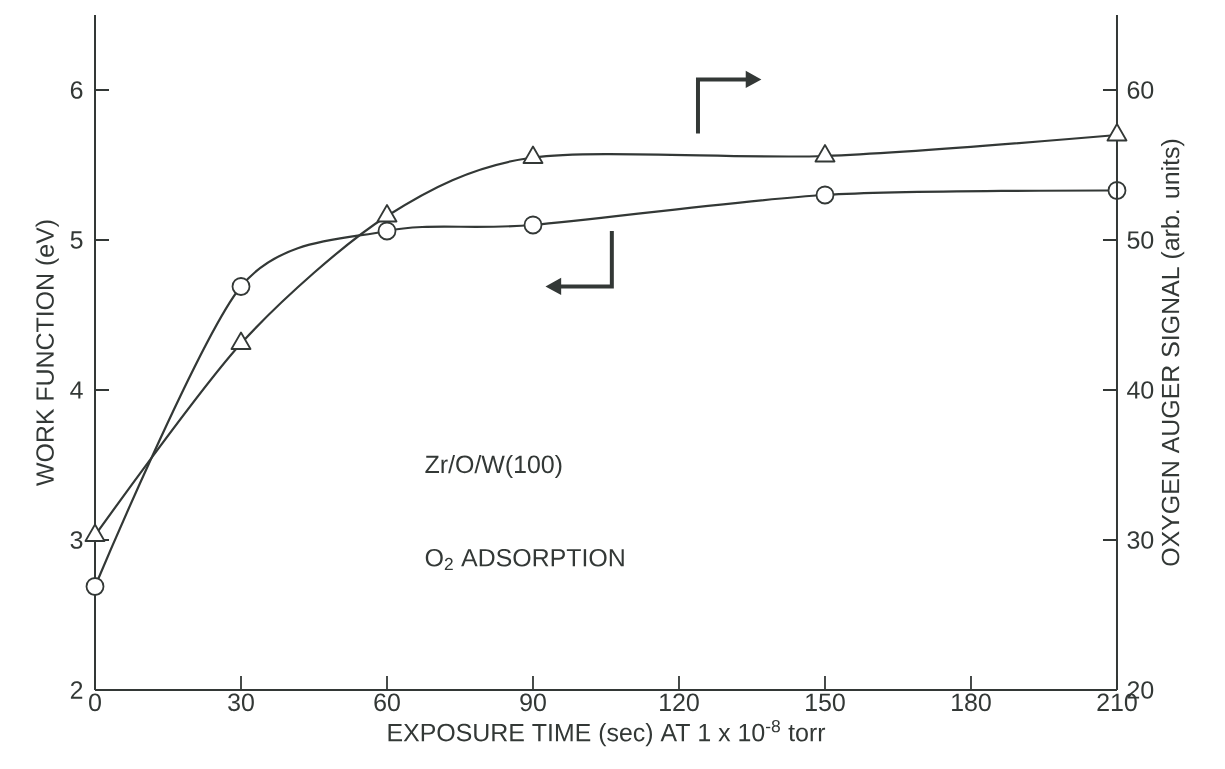  Describe the element at coordinates (1140, 390) in the screenshot. I see `y2-tick-label: 40` at that location.